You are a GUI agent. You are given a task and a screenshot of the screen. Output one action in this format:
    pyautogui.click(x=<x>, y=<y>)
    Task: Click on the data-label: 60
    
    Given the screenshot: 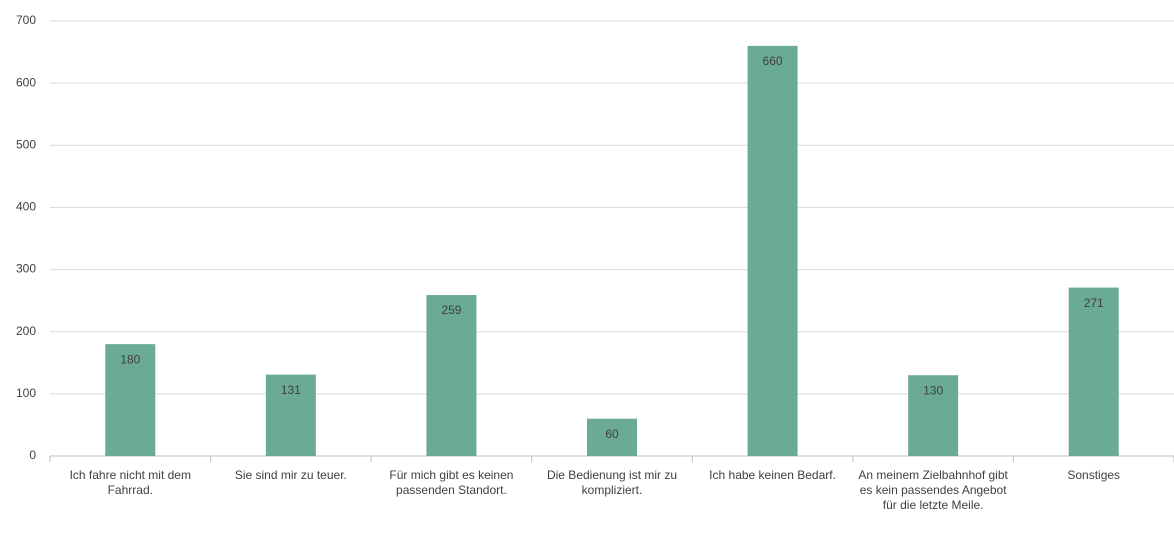 What is the action you would take?
    pyautogui.click(x=612, y=434)
    